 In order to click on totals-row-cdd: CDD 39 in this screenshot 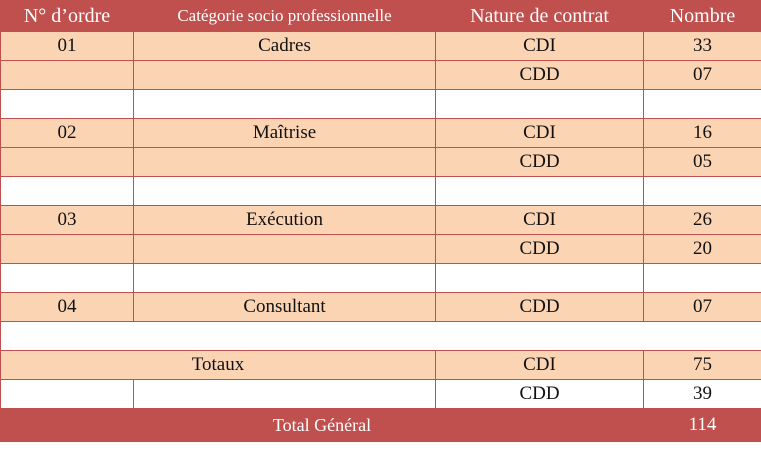, I will do `click(380, 394)`.